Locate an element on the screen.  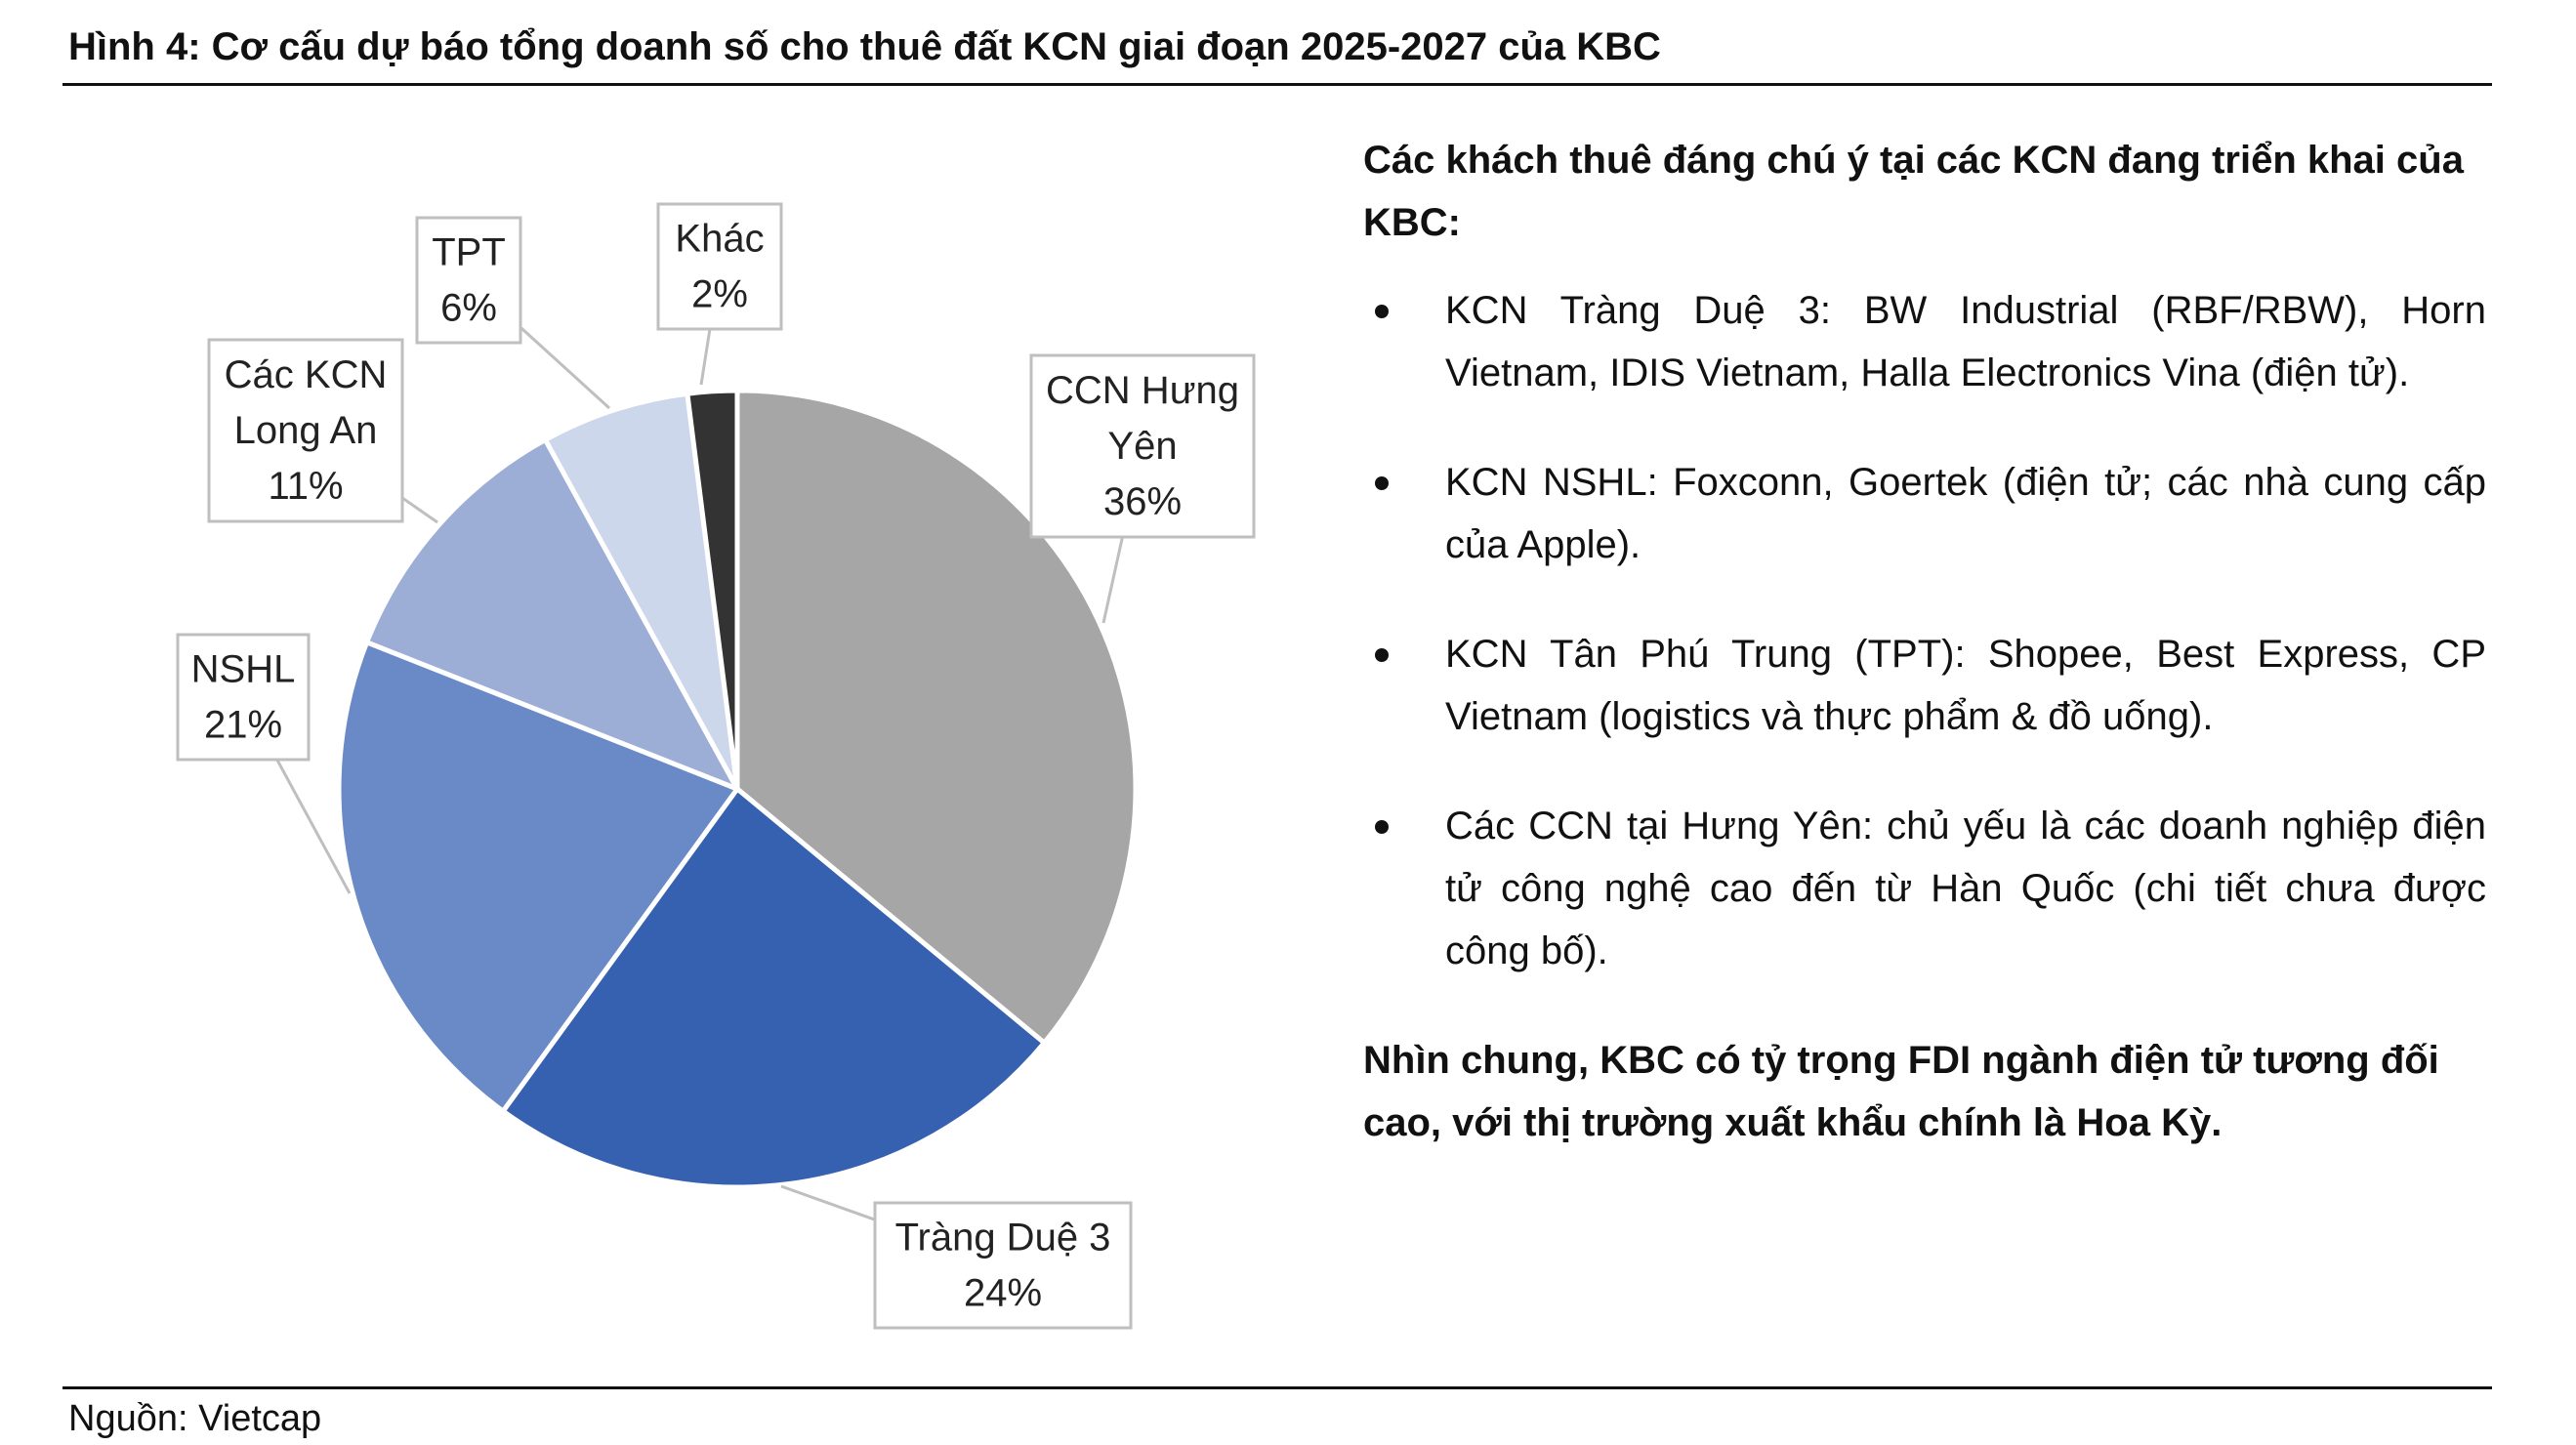
slice-value-label: 11% is located at coordinates (305, 486).